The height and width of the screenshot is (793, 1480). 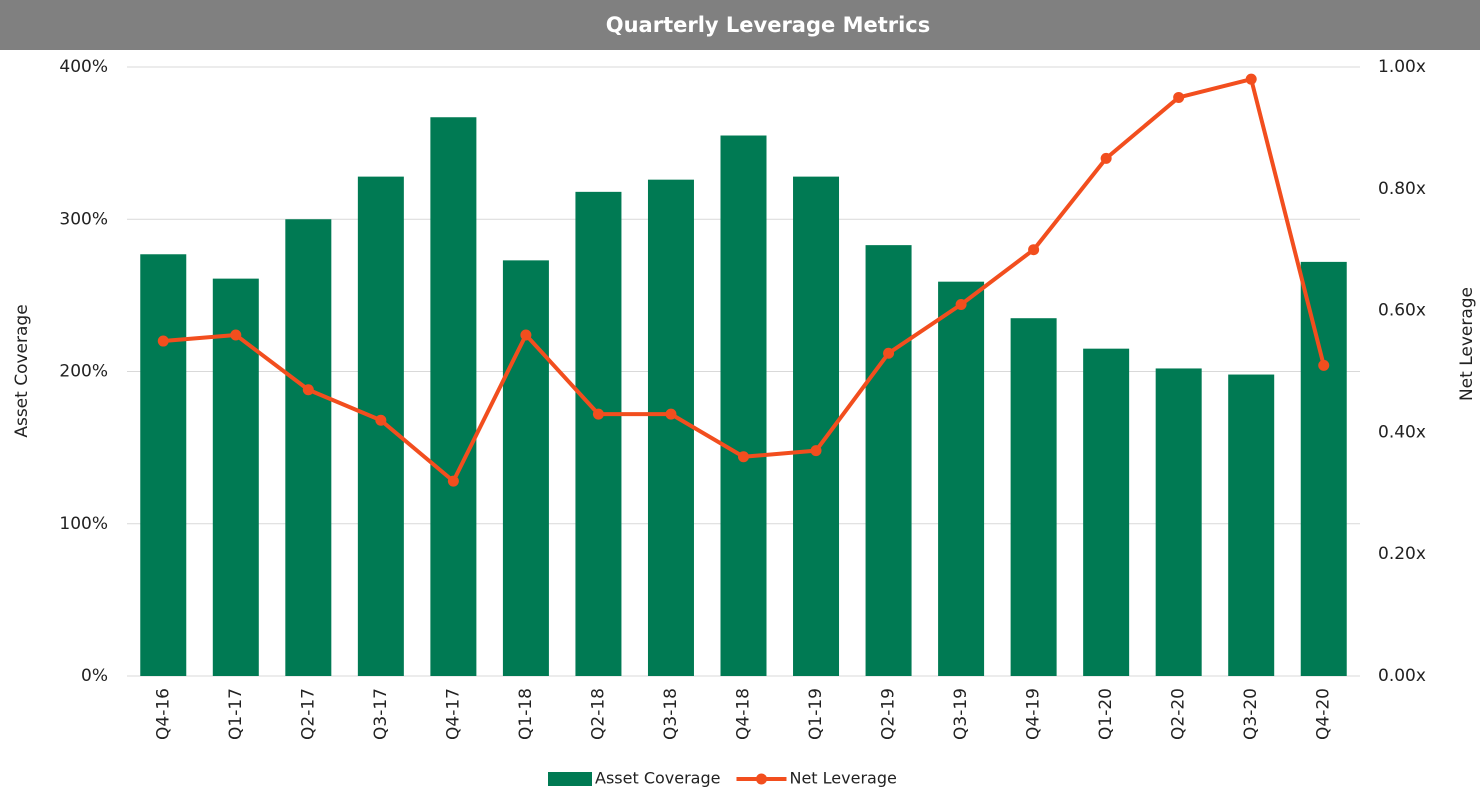 I want to click on x-tick-label: Q4-18, so click(x=744, y=714).